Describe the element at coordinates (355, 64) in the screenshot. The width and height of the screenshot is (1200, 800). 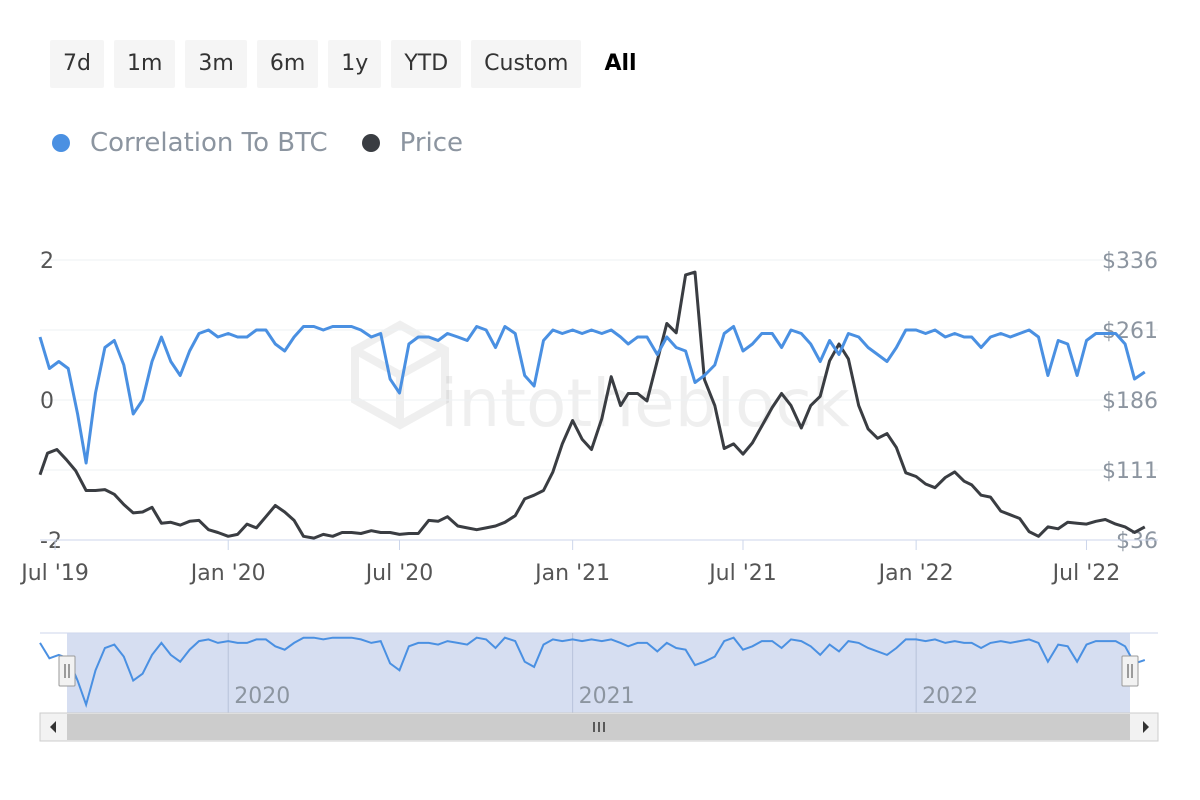
I see `range-button-1y: 1y` at that location.